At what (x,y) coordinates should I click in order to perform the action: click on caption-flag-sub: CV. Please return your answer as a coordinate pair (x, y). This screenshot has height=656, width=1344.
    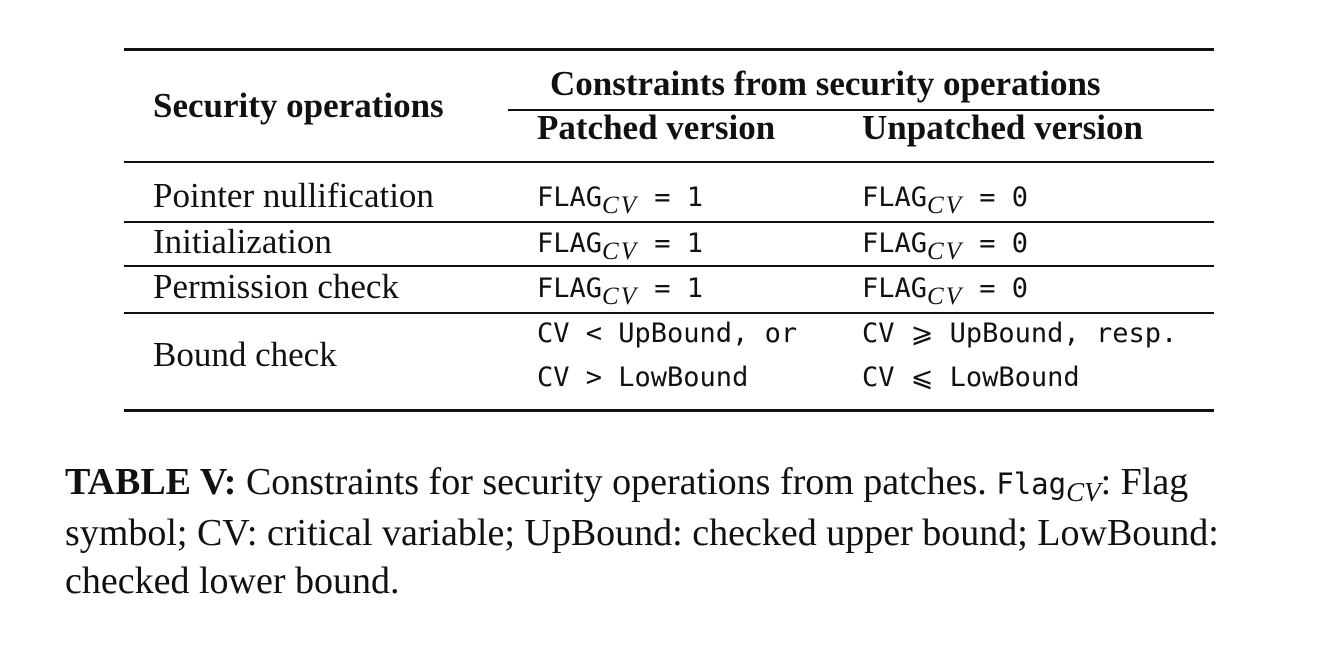
    Looking at the image, I should click on (1083, 492).